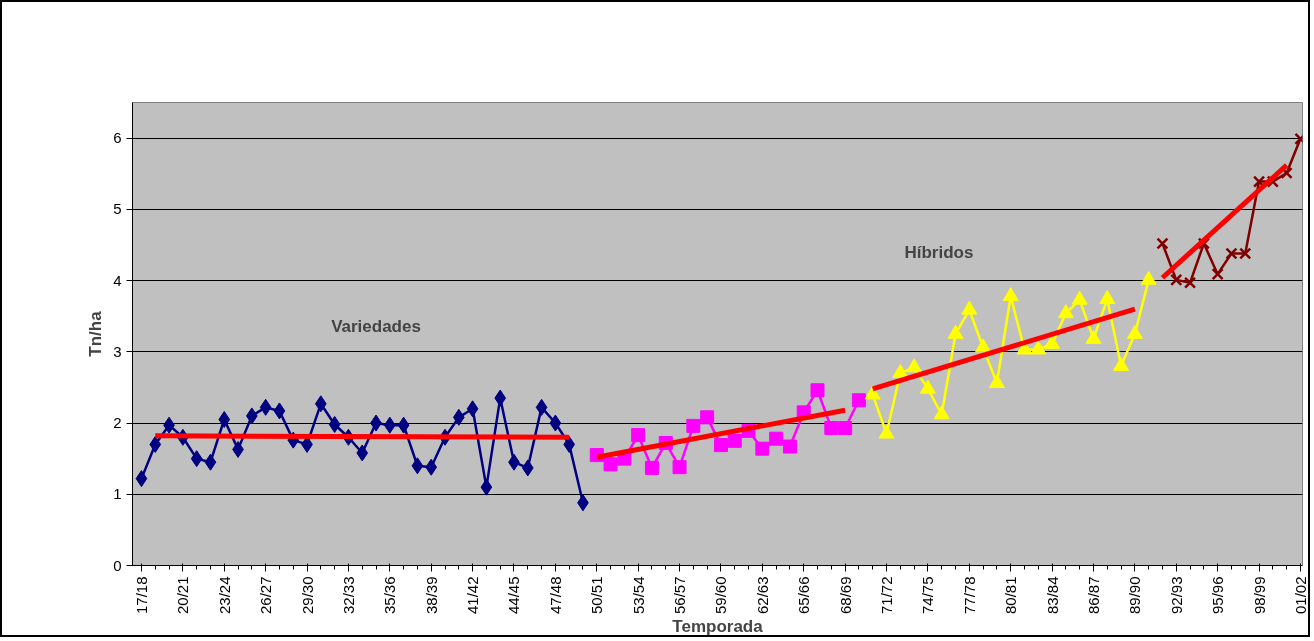 The image size is (1314, 641). Describe the element at coordinates (1259, 595) in the screenshot. I see `x-tick-label: 98/99` at that location.